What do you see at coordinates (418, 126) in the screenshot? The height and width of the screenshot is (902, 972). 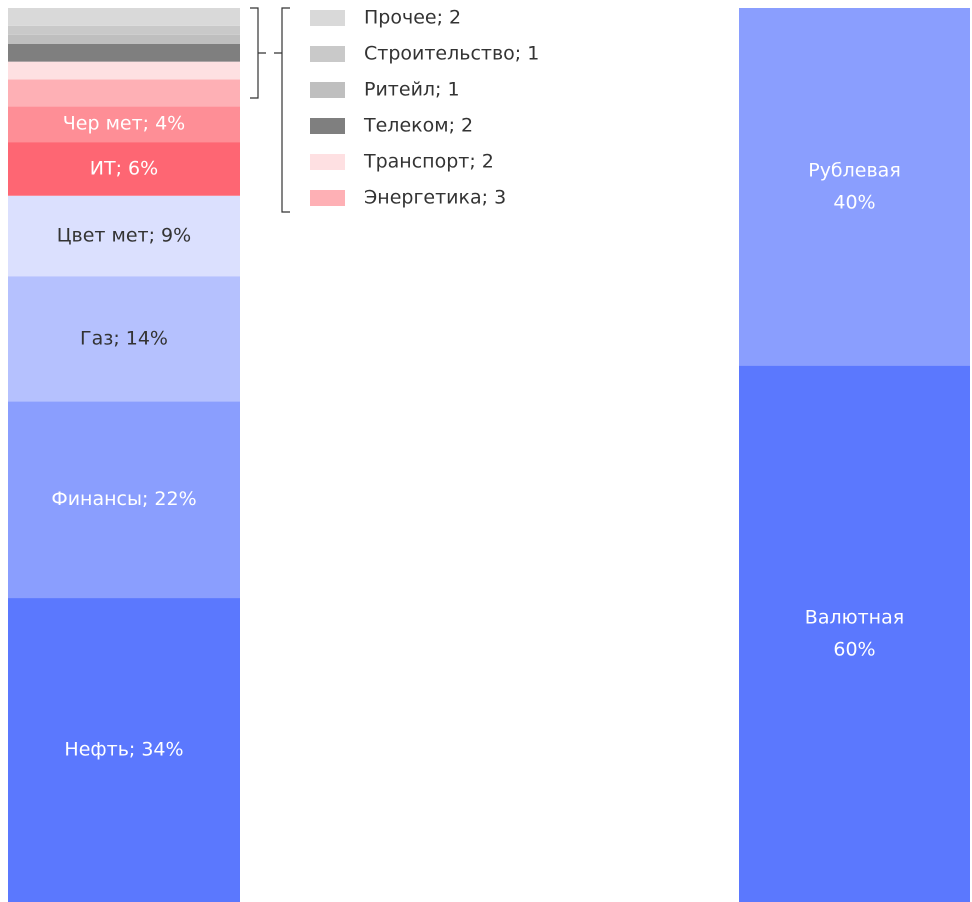 I see `legend-label: Телеком; 2` at bounding box center [418, 126].